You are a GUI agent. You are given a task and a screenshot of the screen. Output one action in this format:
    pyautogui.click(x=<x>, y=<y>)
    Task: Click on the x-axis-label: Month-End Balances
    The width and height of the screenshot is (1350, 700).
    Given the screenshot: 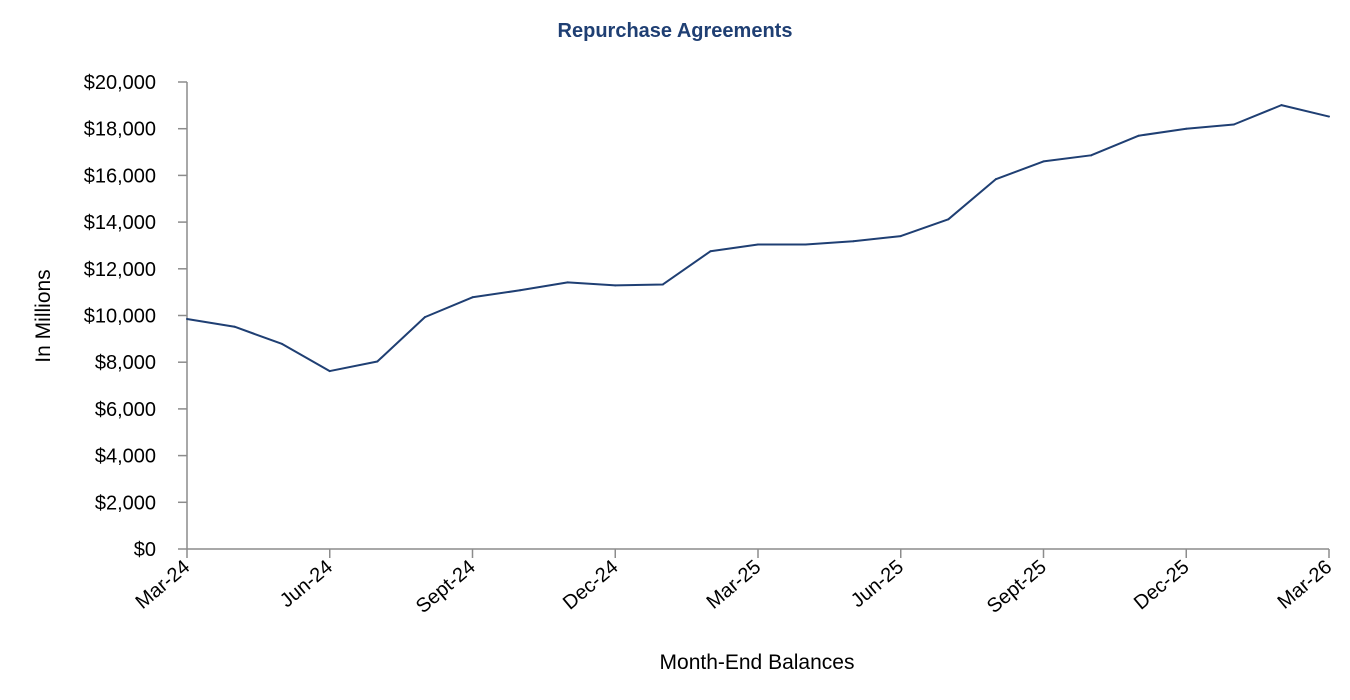 What is the action you would take?
    pyautogui.click(x=757, y=662)
    